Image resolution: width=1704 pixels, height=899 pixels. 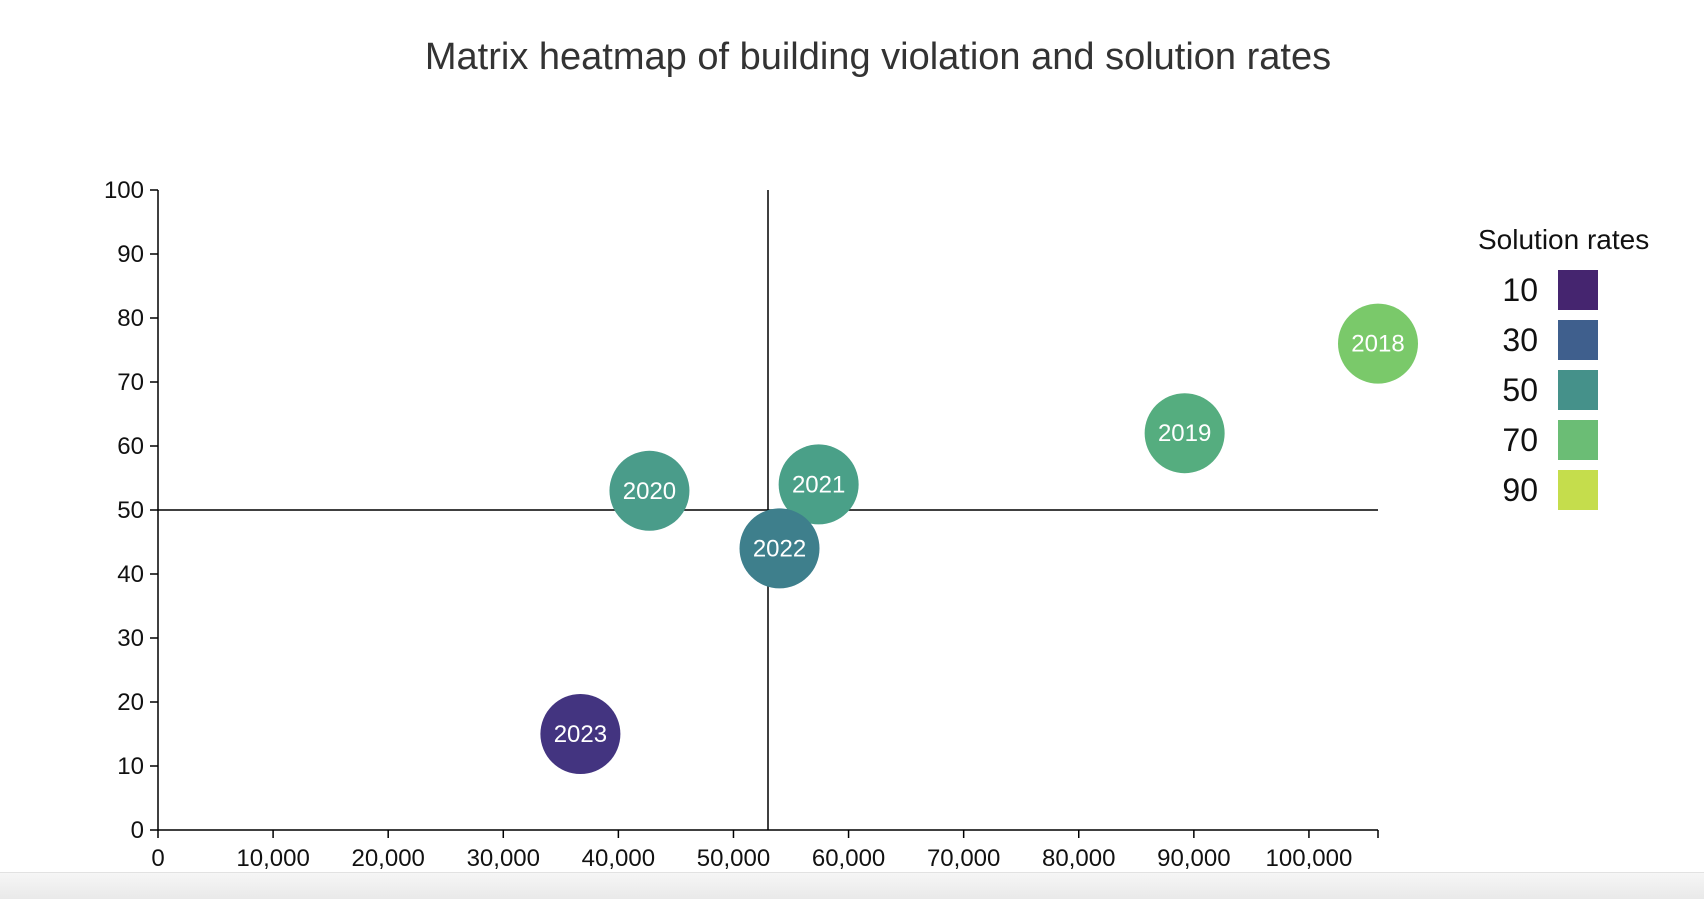 What do you see at coordinates (1520, 440) in the screenshot?
I see `legend-item-label: 70` at bounding box center [1520, 440].